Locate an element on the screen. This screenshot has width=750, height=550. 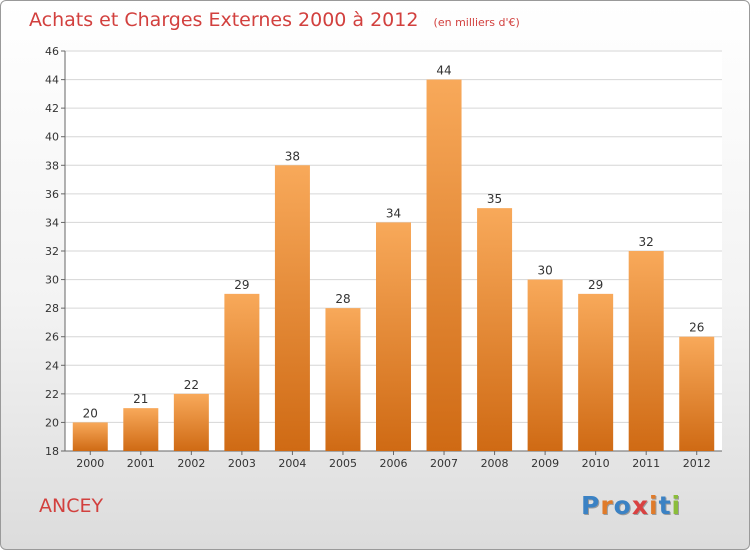
chart-title: Achats et Charges Externes 2000 à 2012 is located at coordinates (224, 20).